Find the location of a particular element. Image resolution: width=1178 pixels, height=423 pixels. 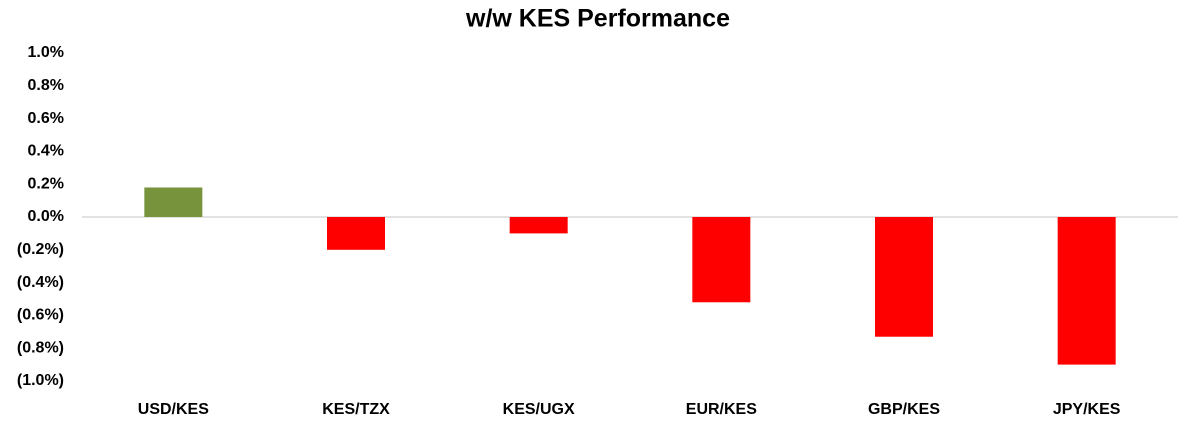

y-tick-label: (0.2%) is located at coordinates (40, 249).